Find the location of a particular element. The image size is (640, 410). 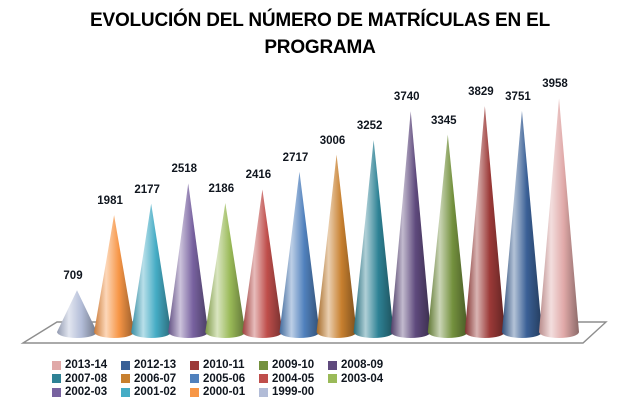

value-label-2002-03: 2518 is located at coordinates (184, 169).